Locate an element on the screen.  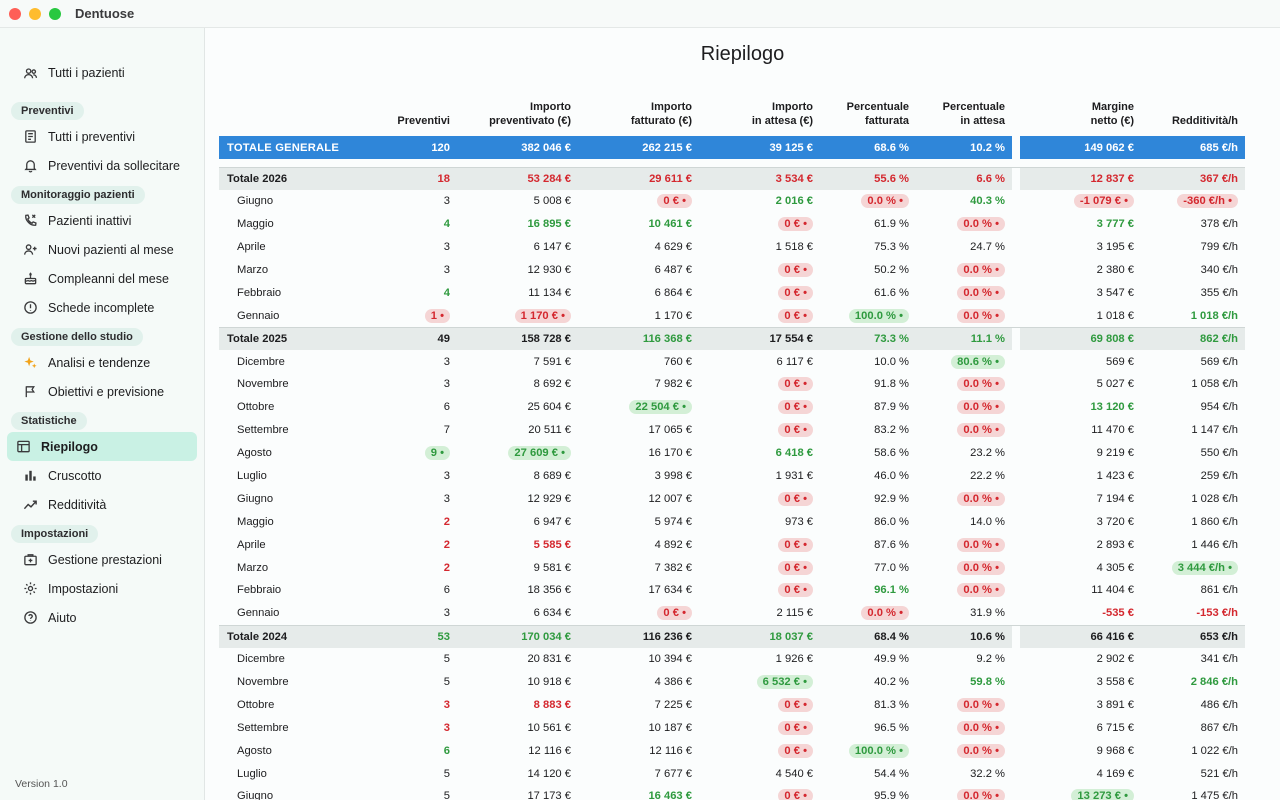
table-cell: 9 968 € is located at coordinates (1080, 750).